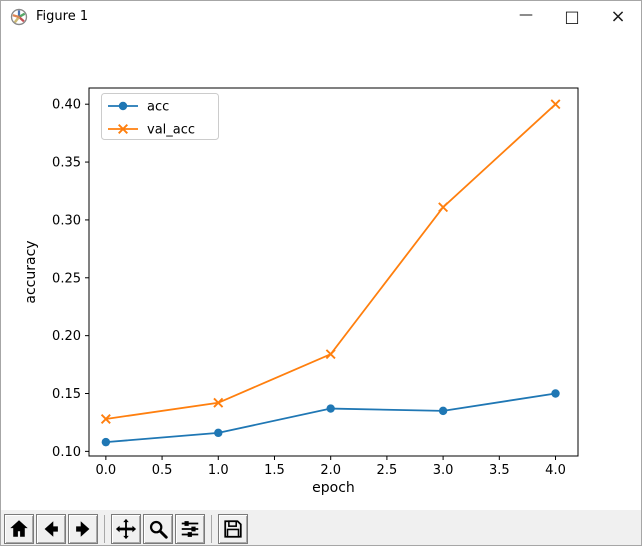  Describe the element at coordinates (66, 452) in the screenshot. I see `y-tick-label: 0.10` at that location.